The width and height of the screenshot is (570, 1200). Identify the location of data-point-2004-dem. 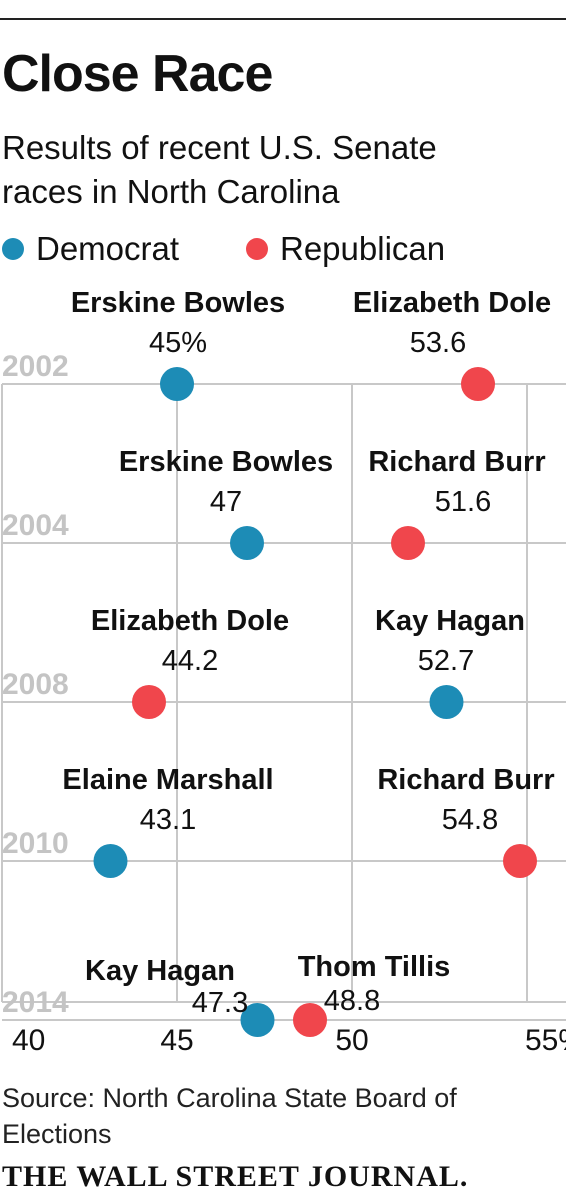
(247, 543).